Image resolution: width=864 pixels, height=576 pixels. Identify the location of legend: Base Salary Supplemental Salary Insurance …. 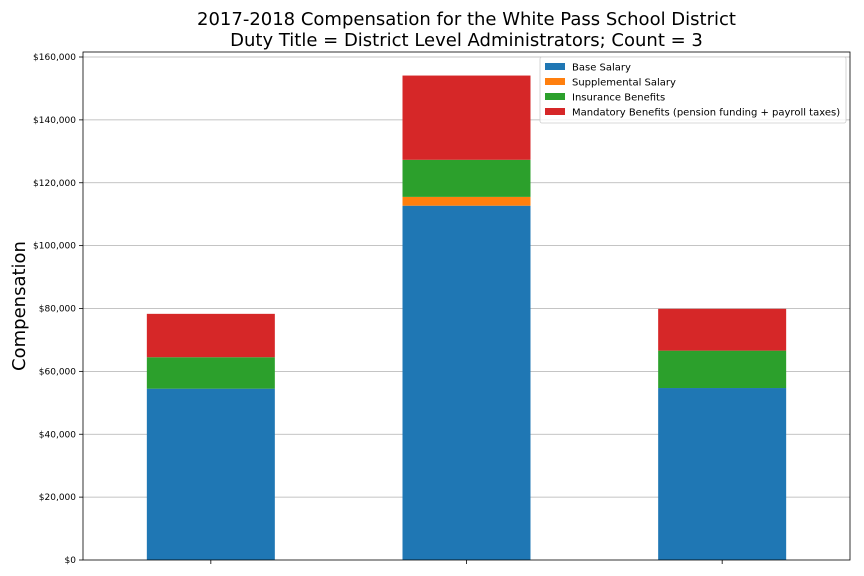
(693, 90).